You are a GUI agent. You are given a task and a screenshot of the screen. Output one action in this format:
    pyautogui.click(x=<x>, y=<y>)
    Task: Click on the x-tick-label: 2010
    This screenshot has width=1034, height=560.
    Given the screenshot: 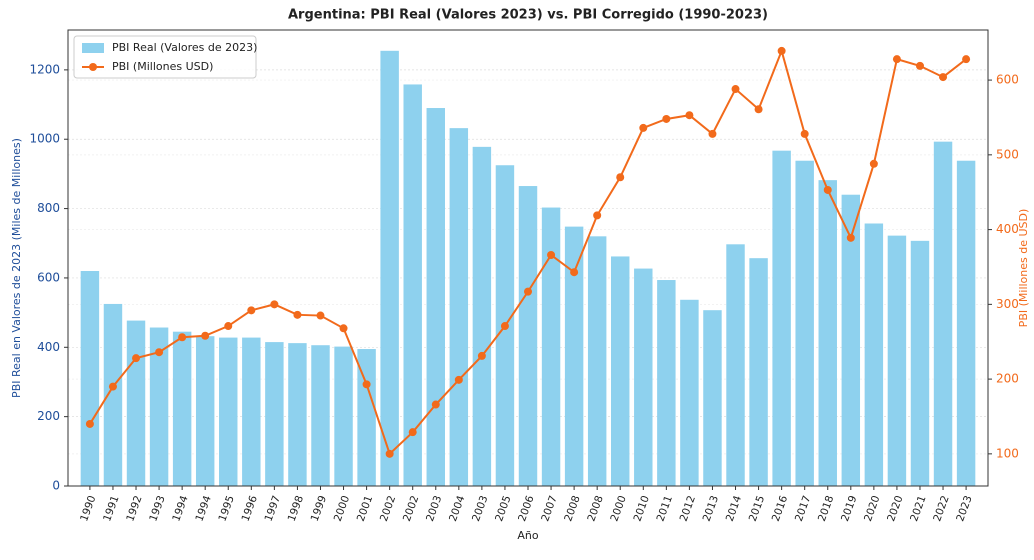 What is the action you would take?
    pyautogui.click(x=642, y=508)
    